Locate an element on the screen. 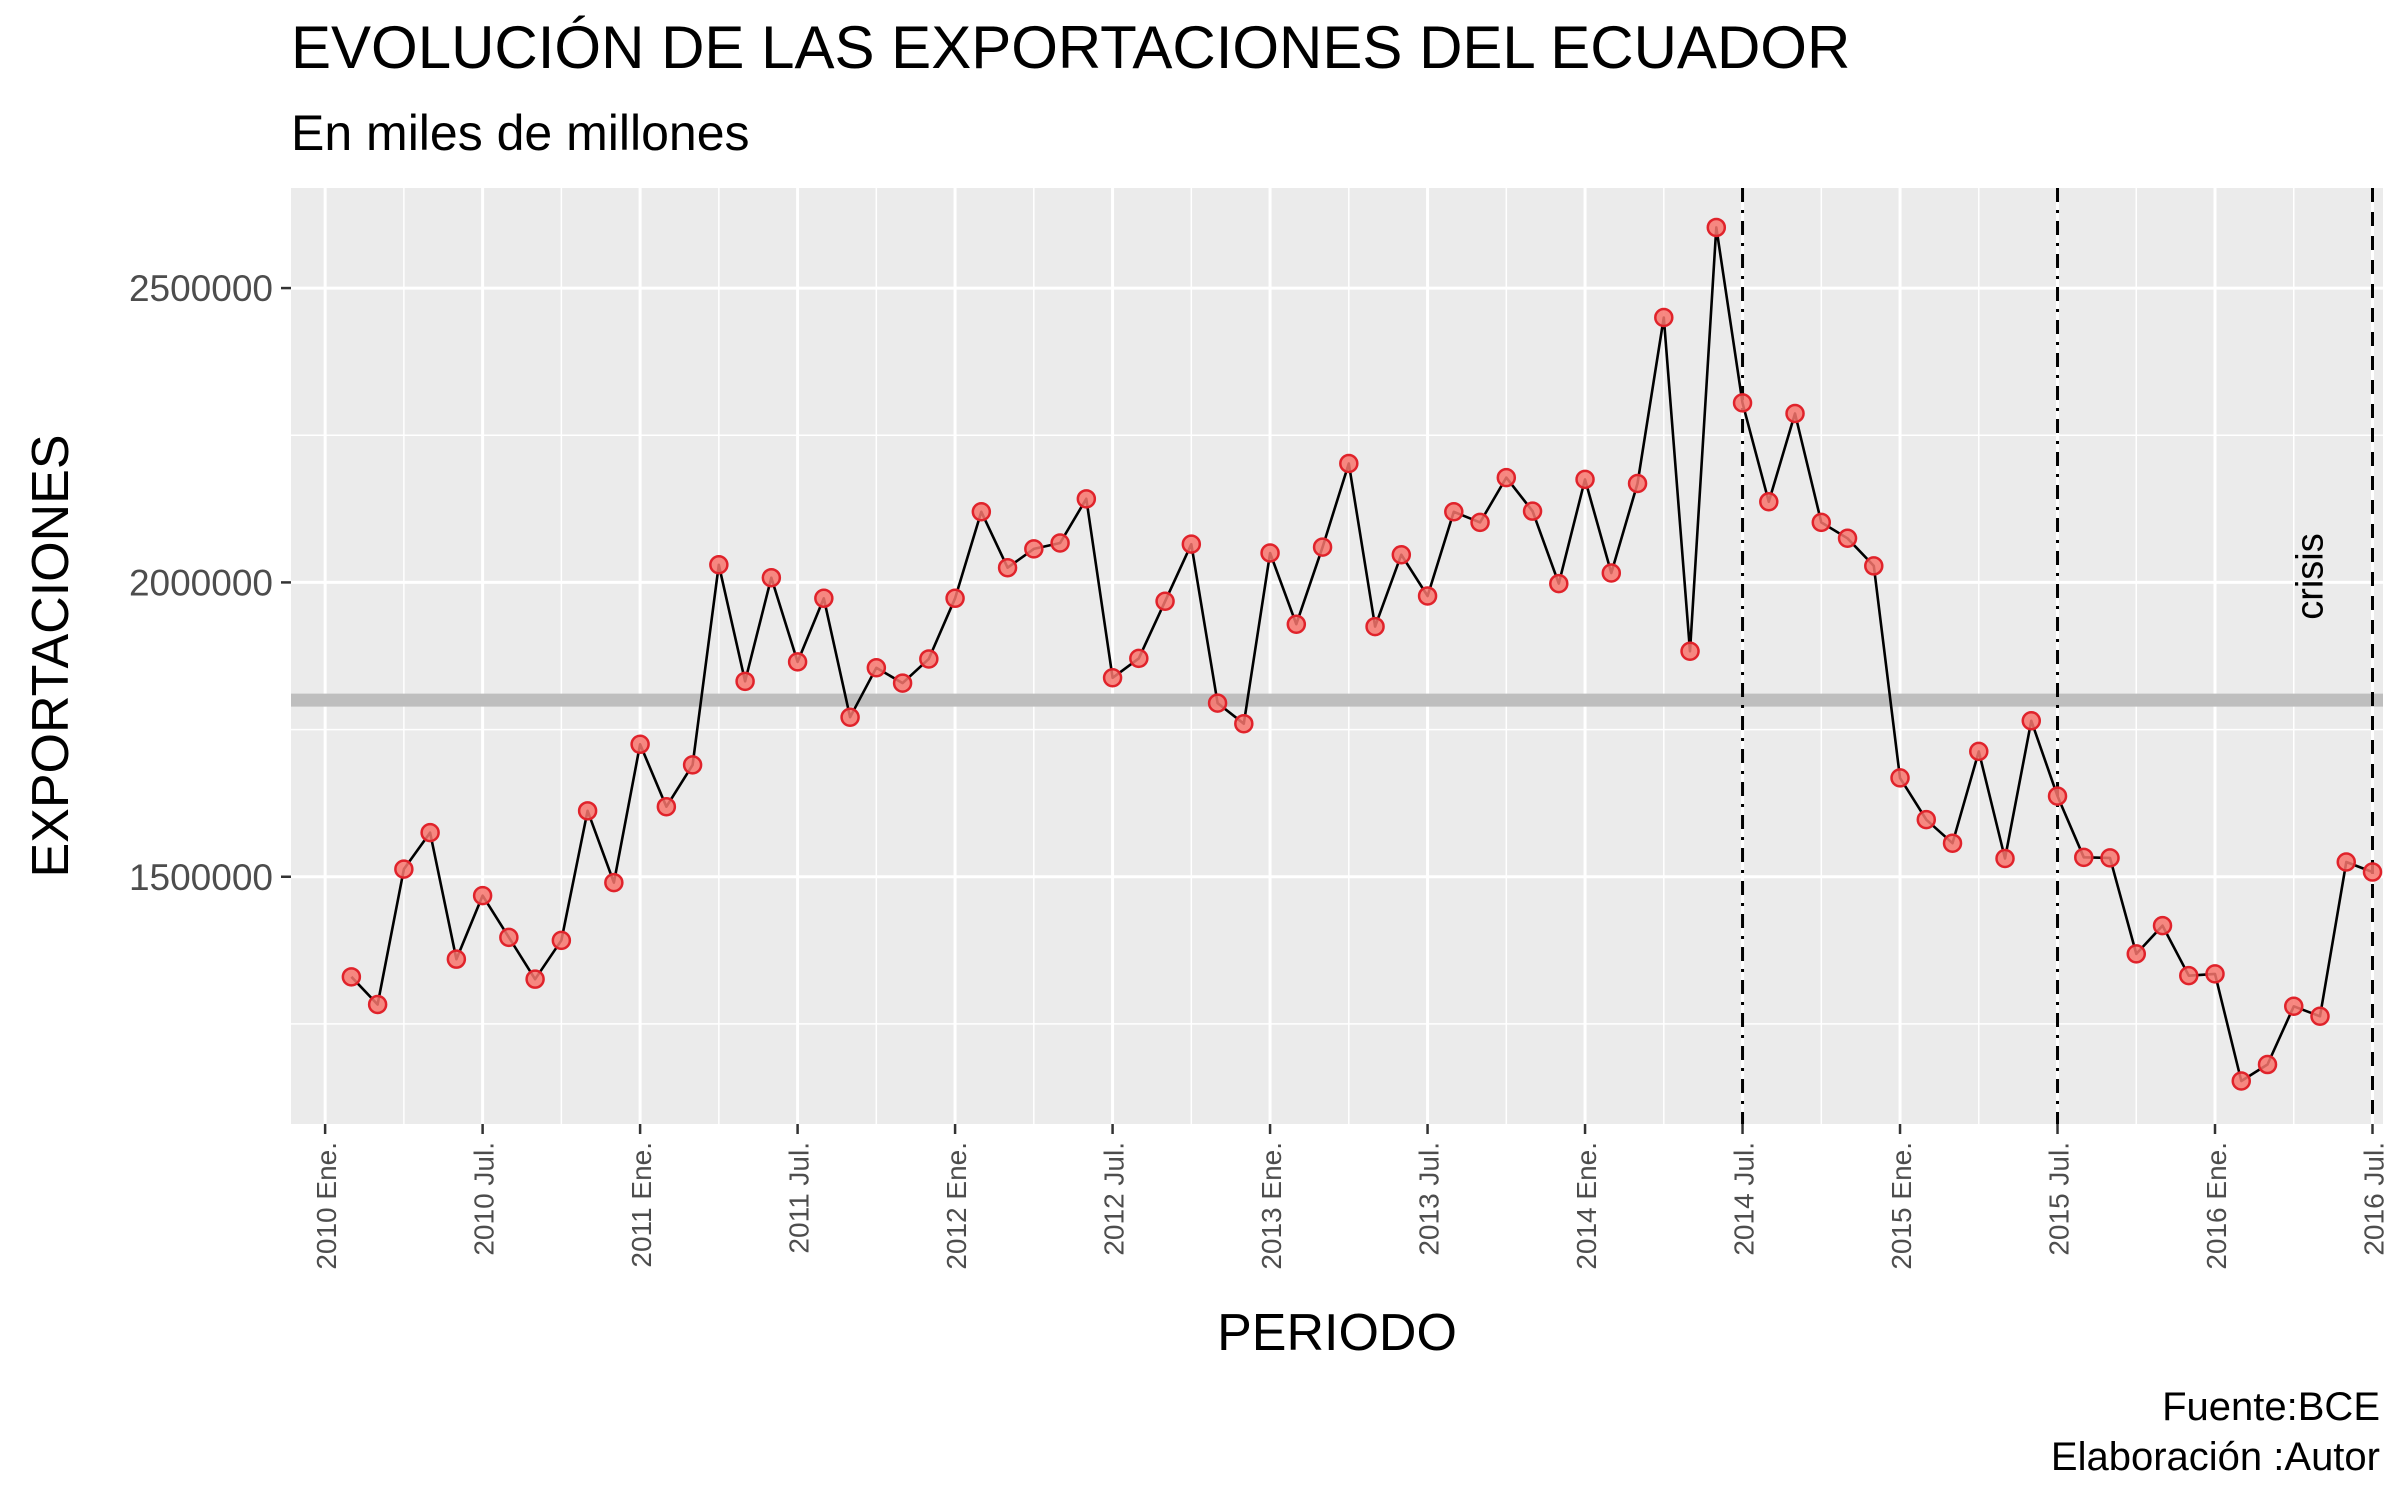 Image resolution: width=2400 pixels, height=1500 pixels. x-tick-label: 2014 Ene. is located at coordinates (1586, 1206).